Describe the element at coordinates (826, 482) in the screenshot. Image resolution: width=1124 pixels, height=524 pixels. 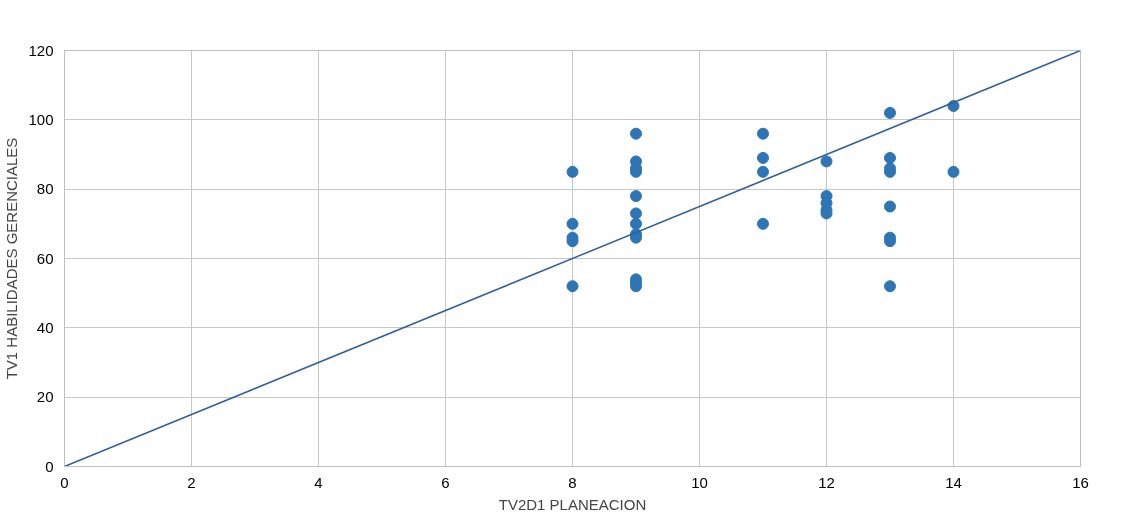
I see `x-tick-label: 12` at that location.